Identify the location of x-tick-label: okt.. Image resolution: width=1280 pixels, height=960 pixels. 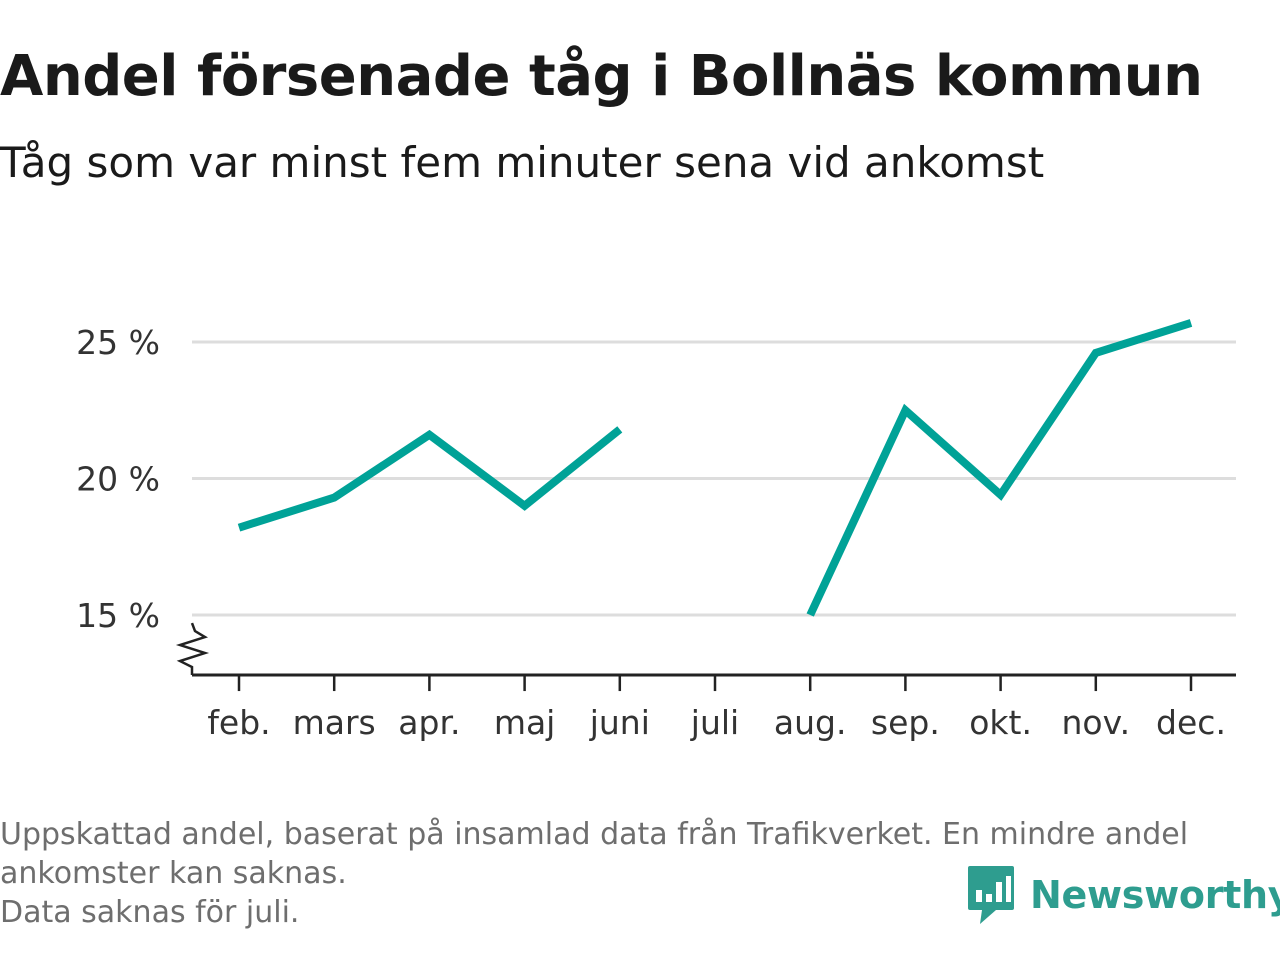
(1000, 722).